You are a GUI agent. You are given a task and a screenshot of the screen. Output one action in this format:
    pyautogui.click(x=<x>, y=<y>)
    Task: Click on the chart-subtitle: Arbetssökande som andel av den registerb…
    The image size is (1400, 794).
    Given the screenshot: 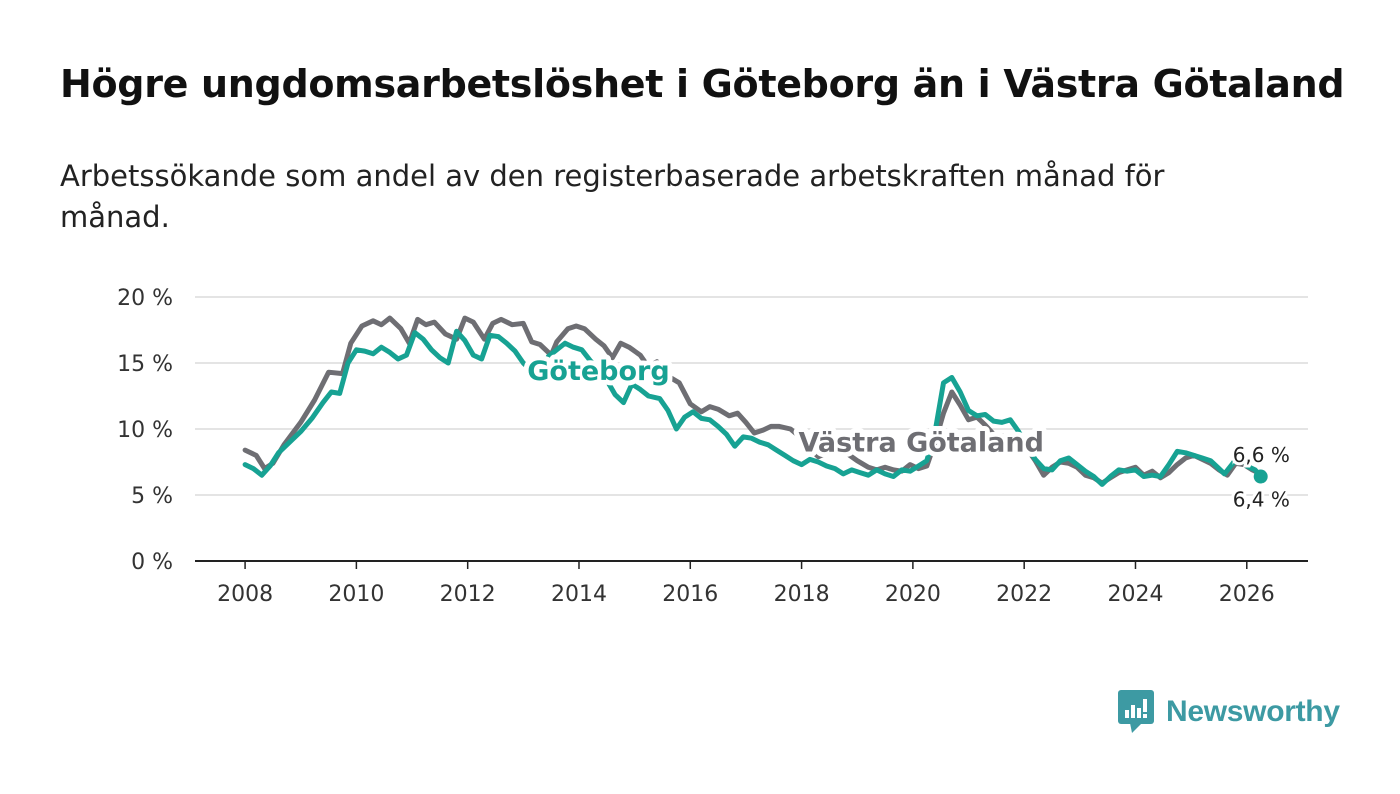 What is the action you would take?
    pyautogui.click(x=612, y=196)
    